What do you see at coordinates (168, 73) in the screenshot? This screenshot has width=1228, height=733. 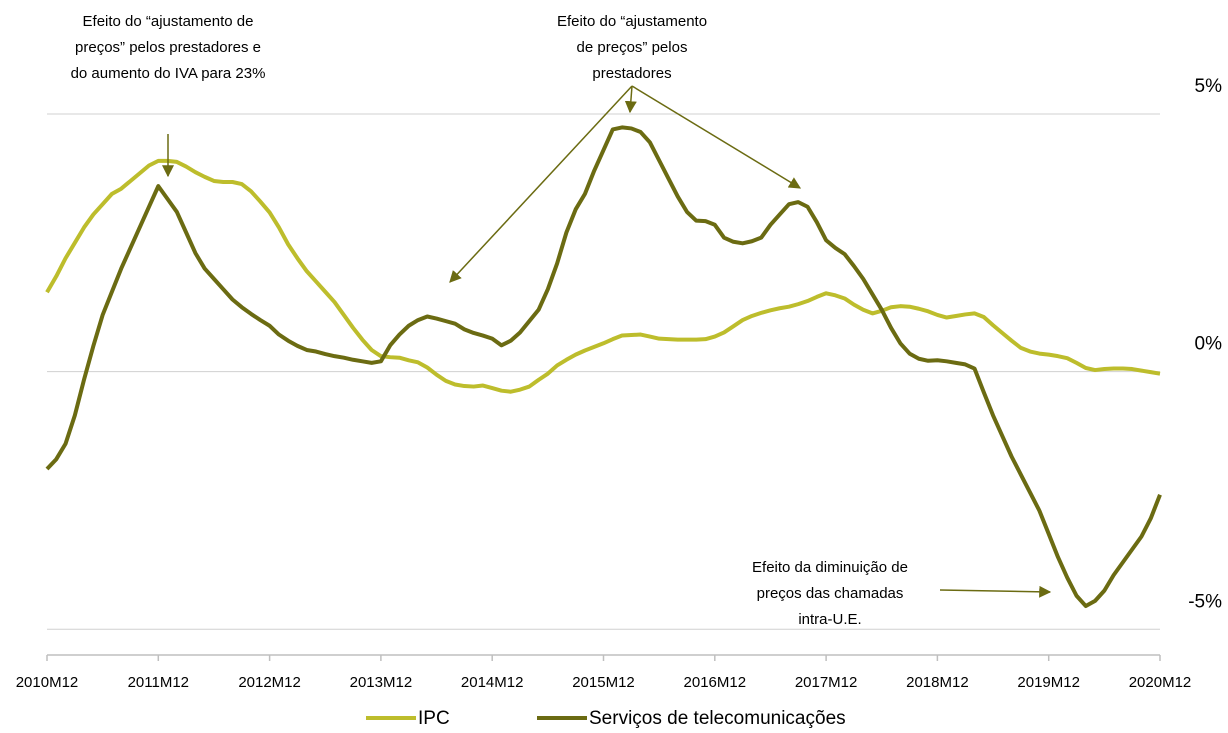 I see `annotation-text: do aumento do IVA para 23%` at bounding box center [168, 73].